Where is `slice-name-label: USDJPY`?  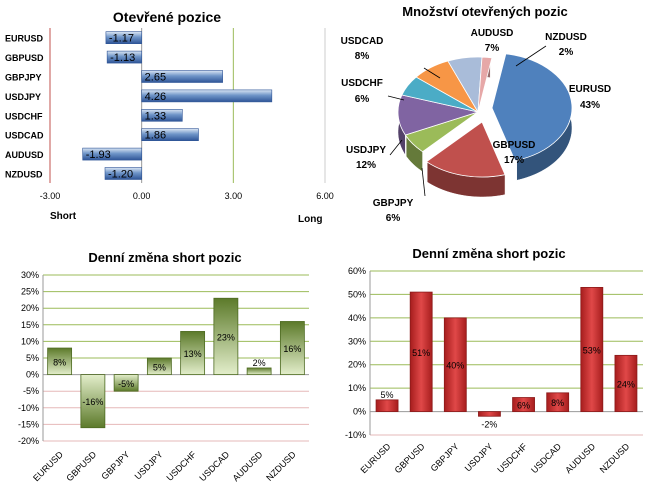
slice-name-label: USDJPY is located at coordinates (366, 150).